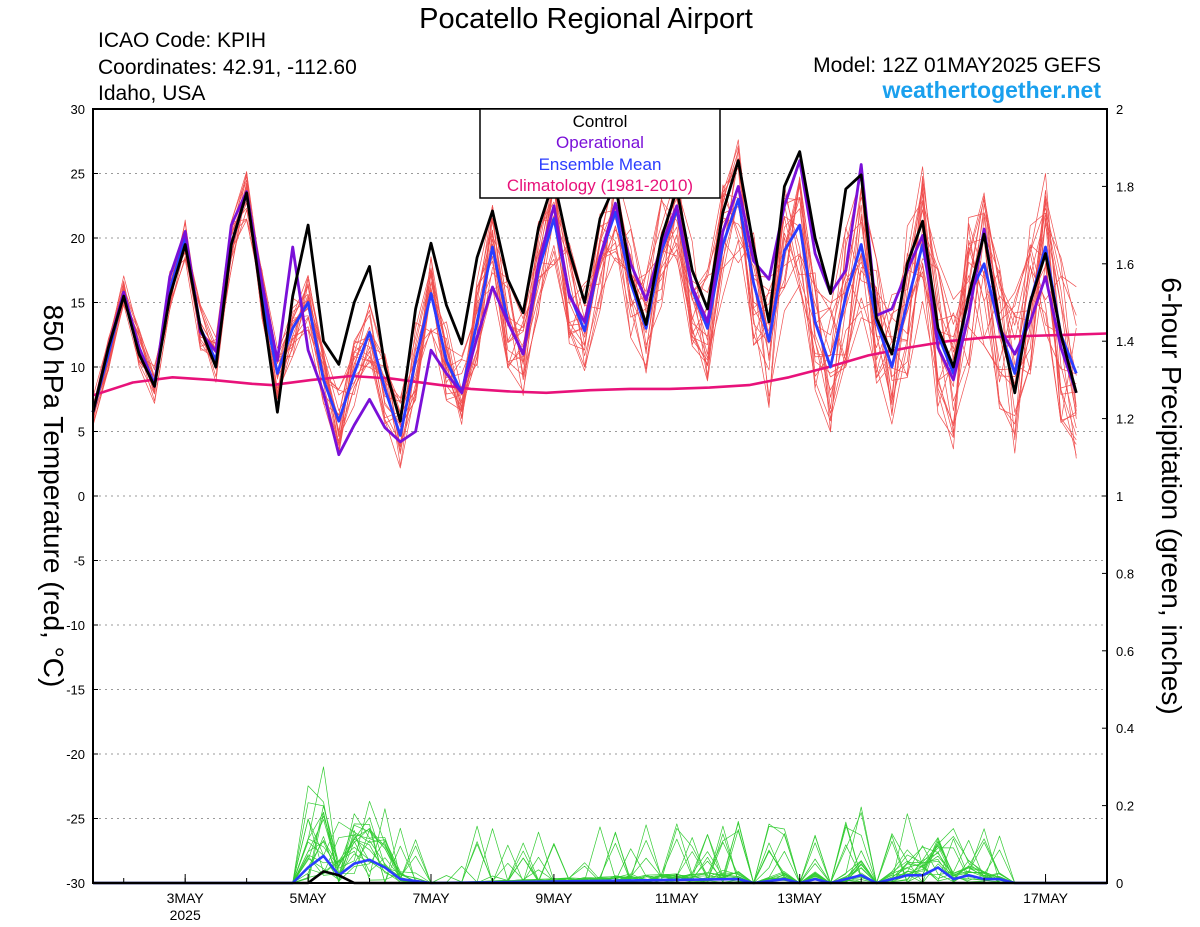  I want to click on left-tick-label: -30, so click(75, 883).